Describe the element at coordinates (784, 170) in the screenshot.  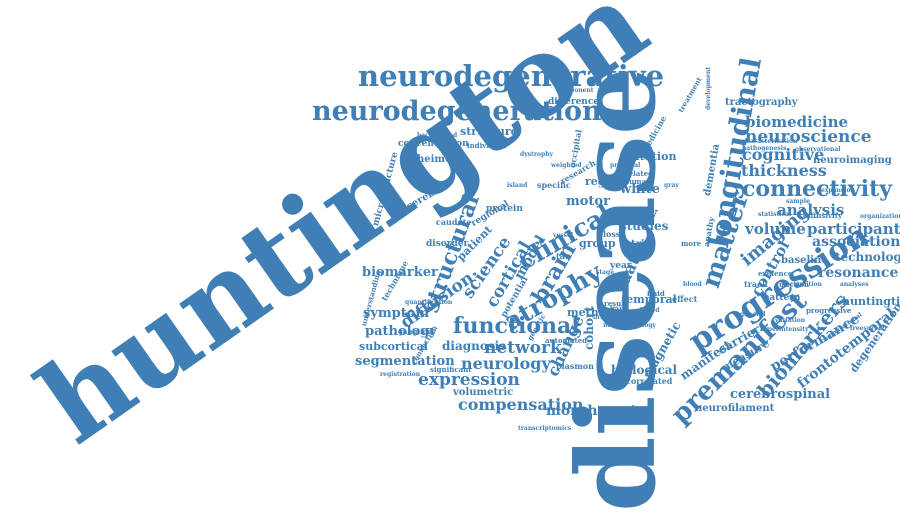
I see `word-thickness: thickness` at that location.